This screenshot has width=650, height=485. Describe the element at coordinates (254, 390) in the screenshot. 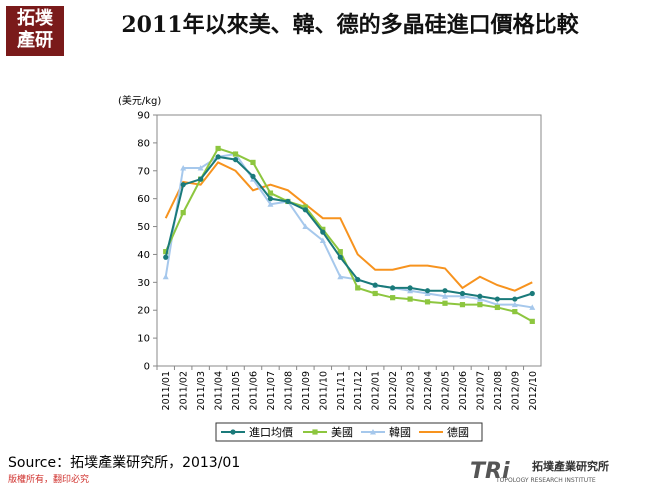

I see `x-tick-label: 2011/06` at that location.